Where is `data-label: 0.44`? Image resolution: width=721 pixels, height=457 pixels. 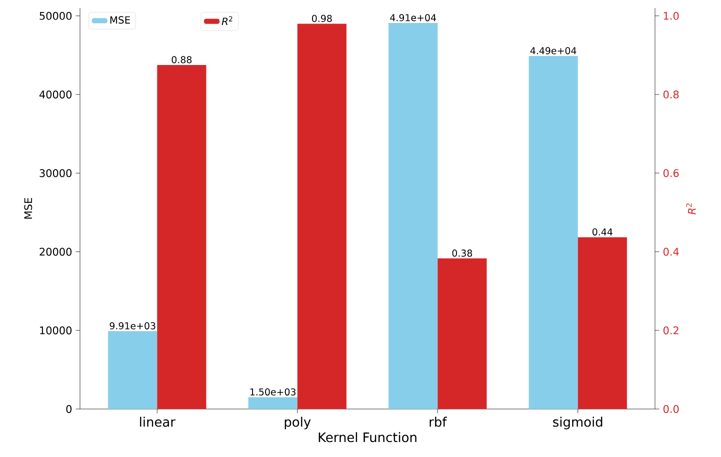
data-label: 0.44 is located at coordinates (602, 232).